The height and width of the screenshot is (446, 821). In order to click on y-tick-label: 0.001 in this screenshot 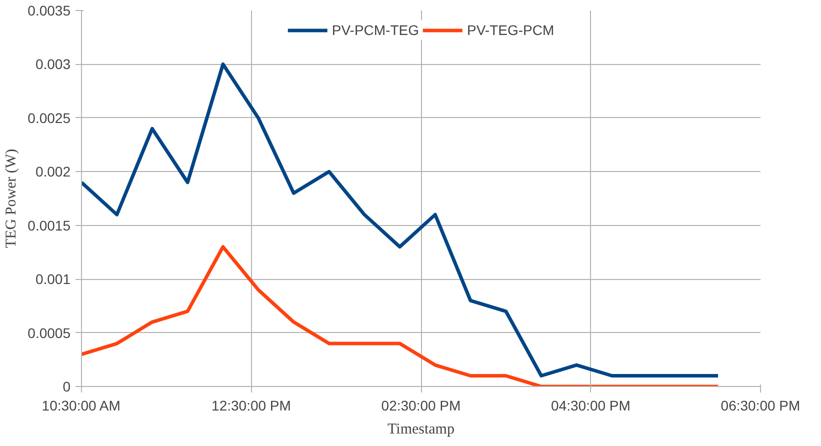, I will do `click(53, 279)`.